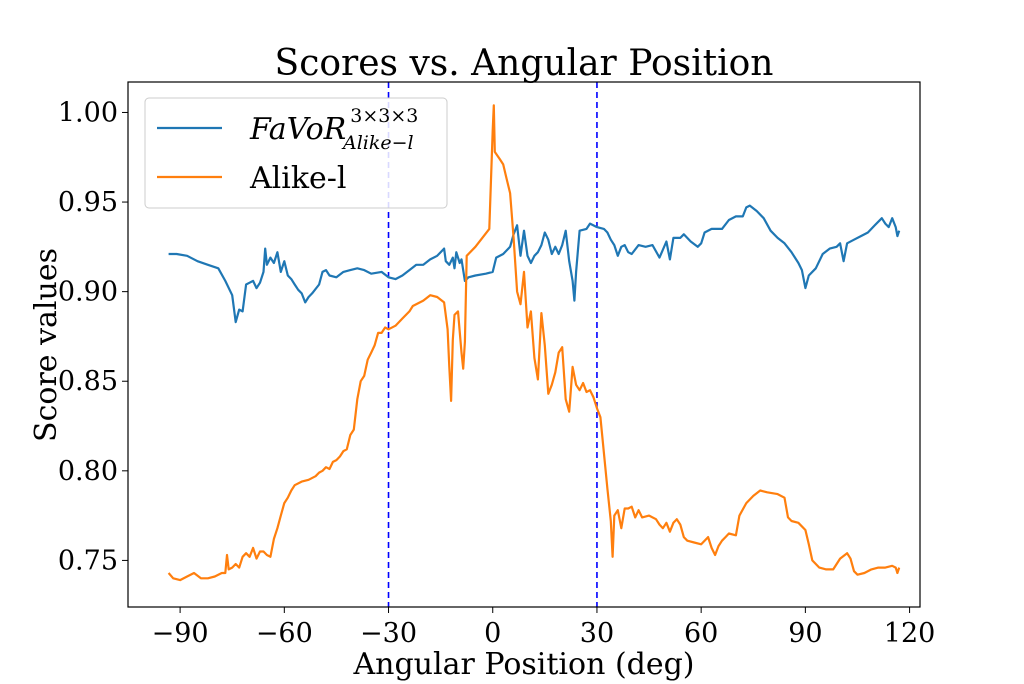  What do you see at coordinates (88, 381) in the screenshot?
I see `y-tick-label: 0.85` at bounding box center [88, 381].